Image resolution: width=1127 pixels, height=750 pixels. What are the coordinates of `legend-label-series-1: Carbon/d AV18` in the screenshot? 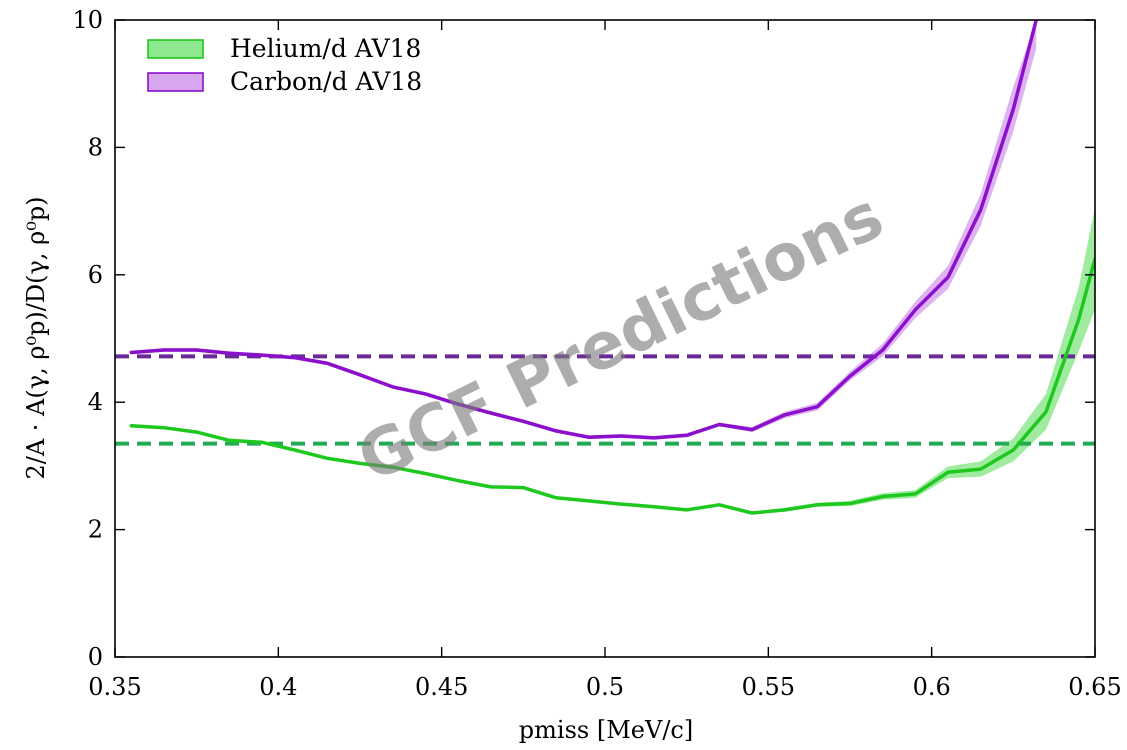 It's located at (326, 81).